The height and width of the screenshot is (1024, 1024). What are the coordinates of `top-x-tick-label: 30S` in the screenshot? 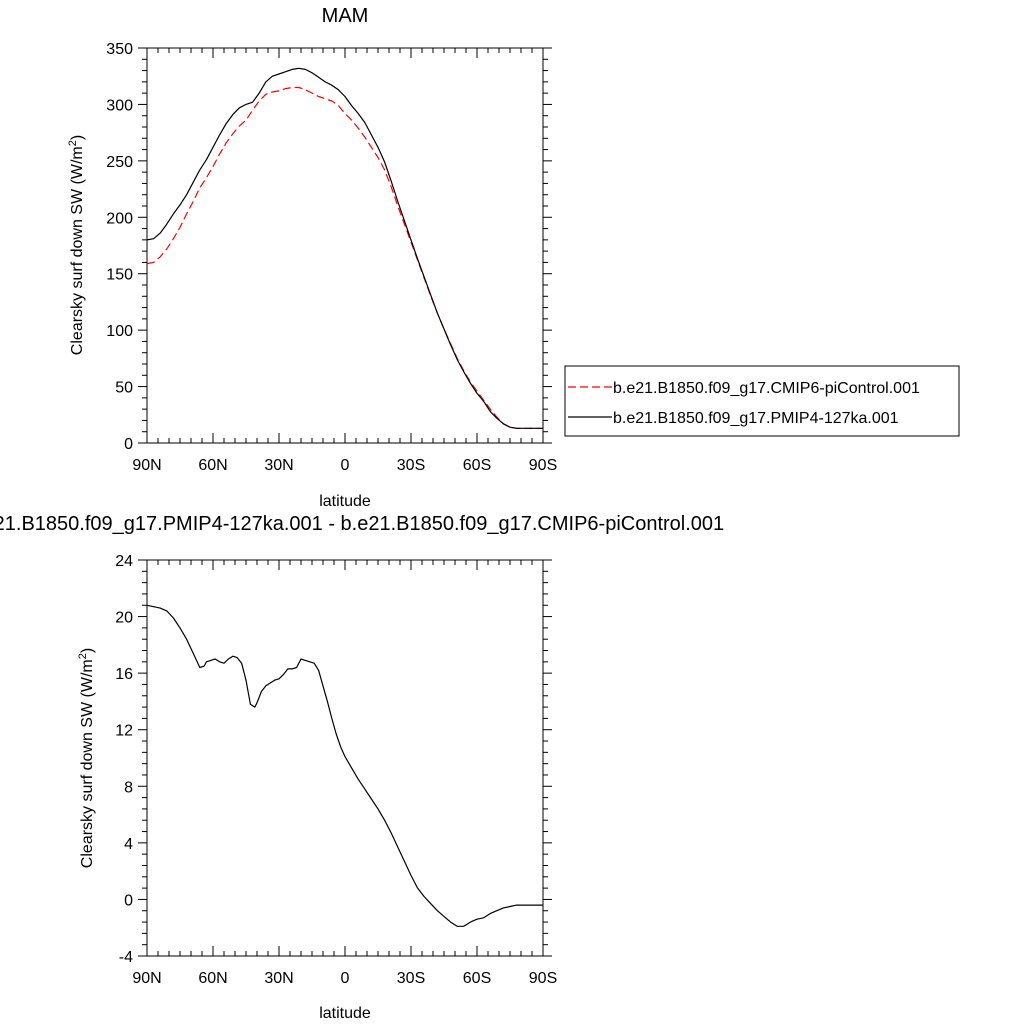 It's located at (411, 465).